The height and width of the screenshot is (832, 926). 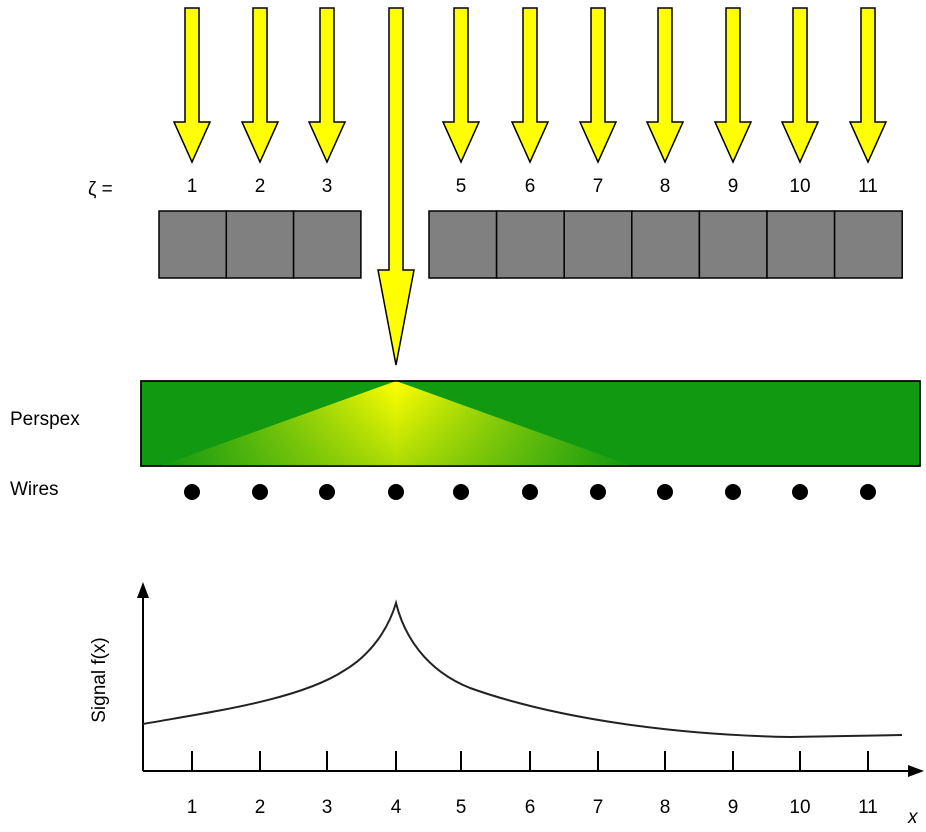 What do you see at coordinates (34, 489) in the screenshot?
I see `wires-label: Wires` at bounding box center [34, 489].